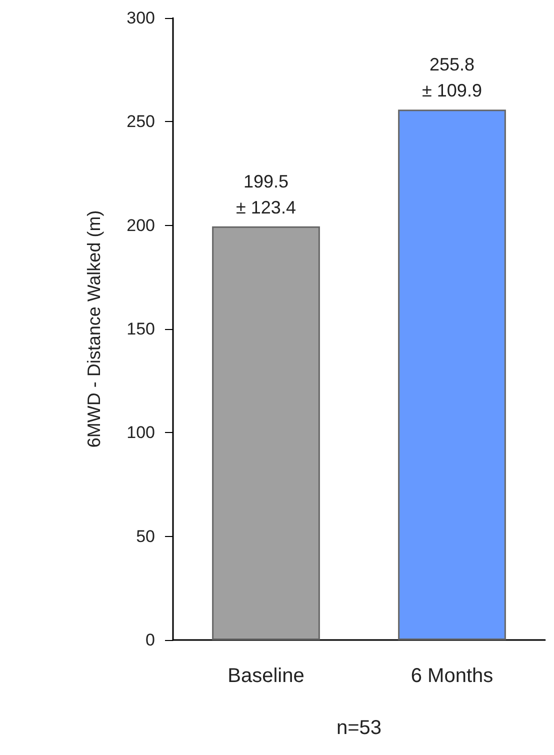  Describe the element at coordinates (452, 77) in the screenshot. I see `data-label: 255.8 ± 109.9` at that location.